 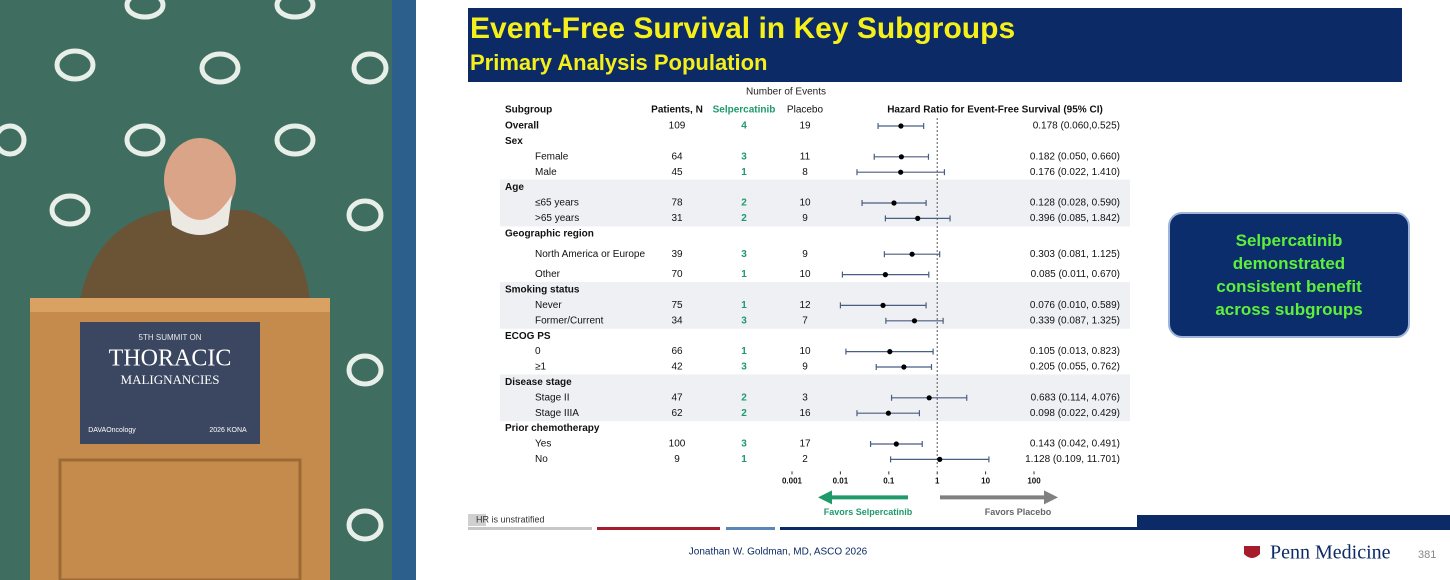 What do you see at coordinates (228, 430) in the screenshot?
I see `podium-text: 2026 KONA` at bounding box center [228, 430].